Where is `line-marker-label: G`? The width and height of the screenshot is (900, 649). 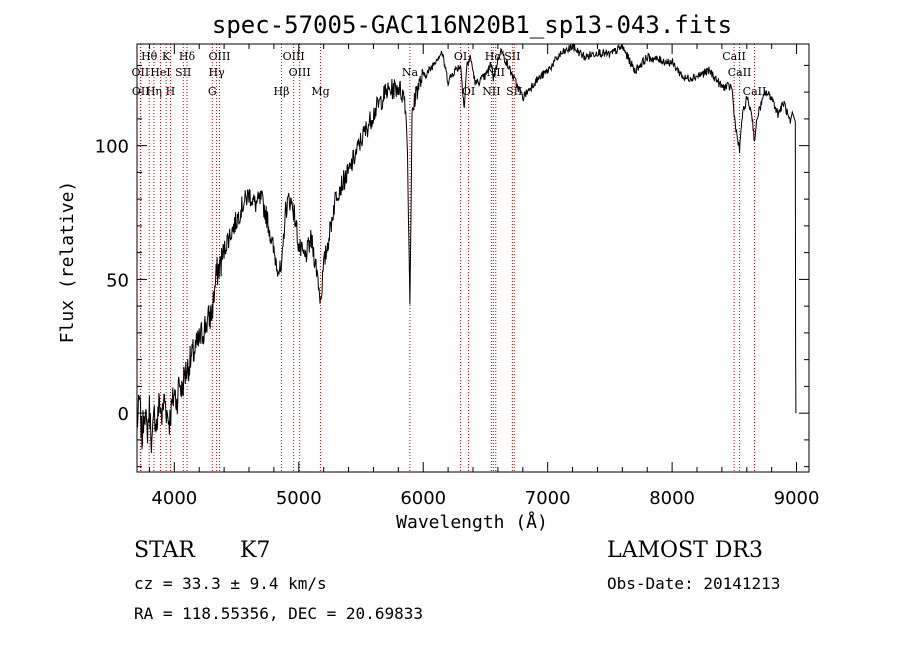
line-marker-label: G is located at coordinates (212, 91).